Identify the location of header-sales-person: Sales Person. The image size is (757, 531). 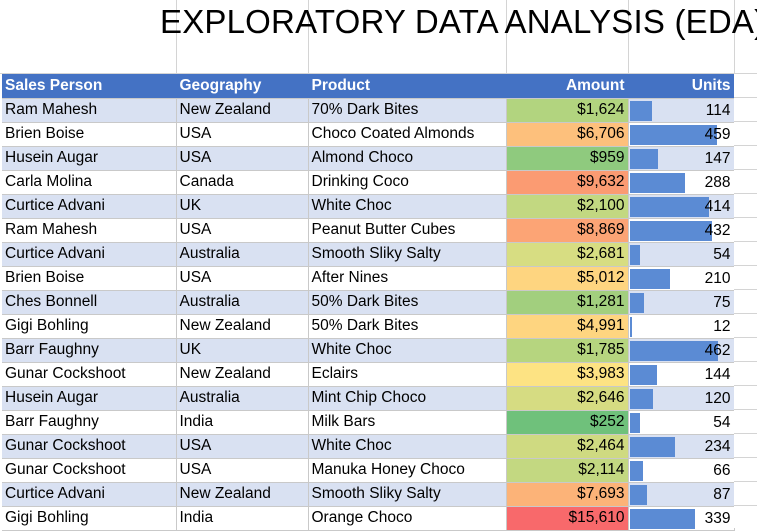
(89, 86).